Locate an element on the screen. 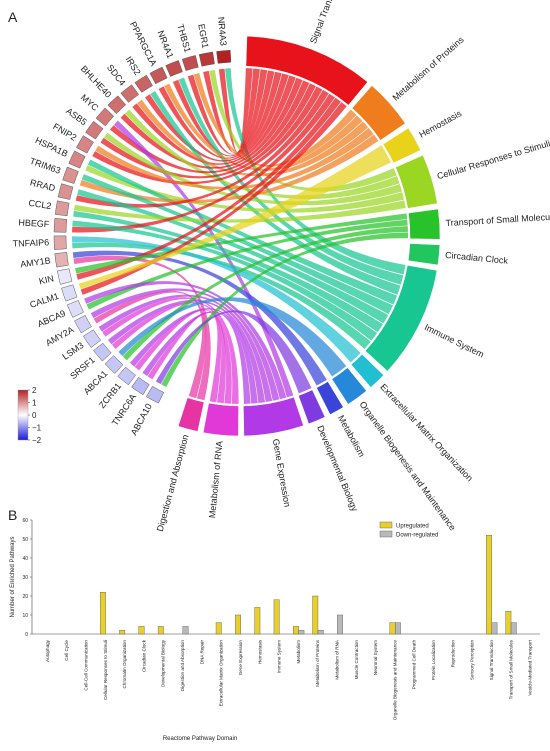  gene-label: KIN is located at coordinates (46, 279).